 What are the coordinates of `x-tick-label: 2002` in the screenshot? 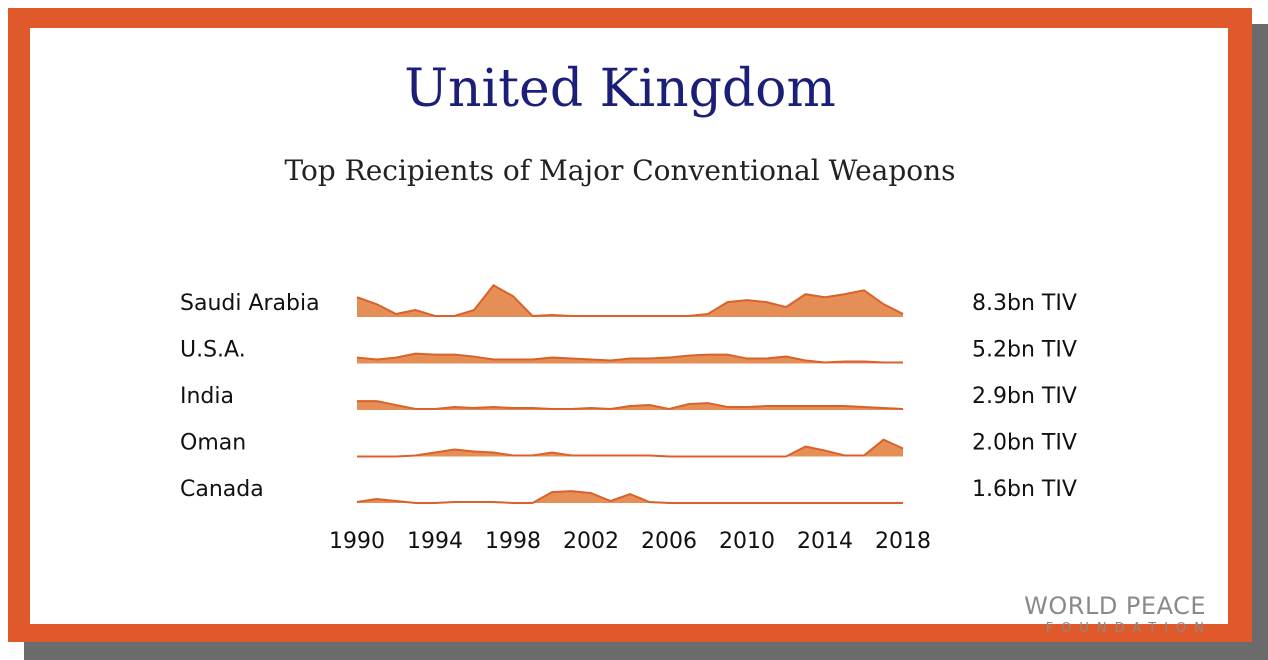 It's located at (591, 541).